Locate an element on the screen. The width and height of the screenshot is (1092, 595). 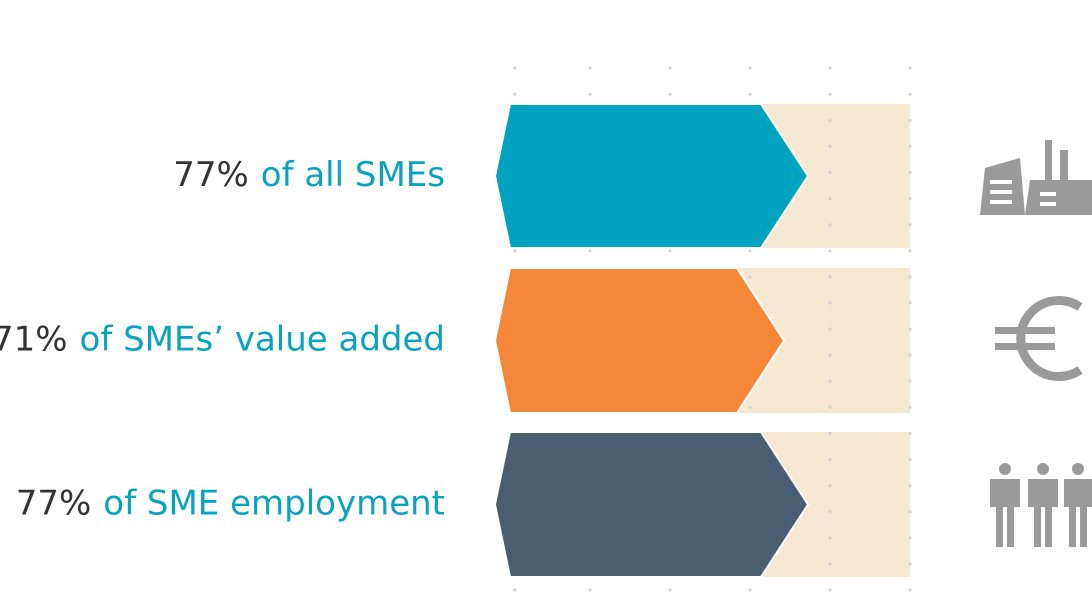
value-label: 71% is located at coordinates (34, 339).